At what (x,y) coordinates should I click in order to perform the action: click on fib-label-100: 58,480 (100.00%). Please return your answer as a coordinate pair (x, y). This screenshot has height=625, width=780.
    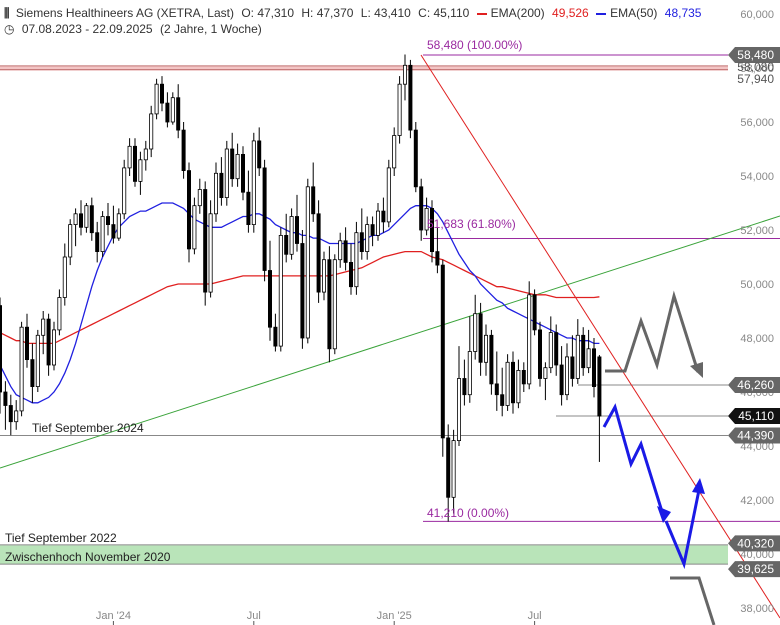
    Looking at the image, I should click on (474, 45).